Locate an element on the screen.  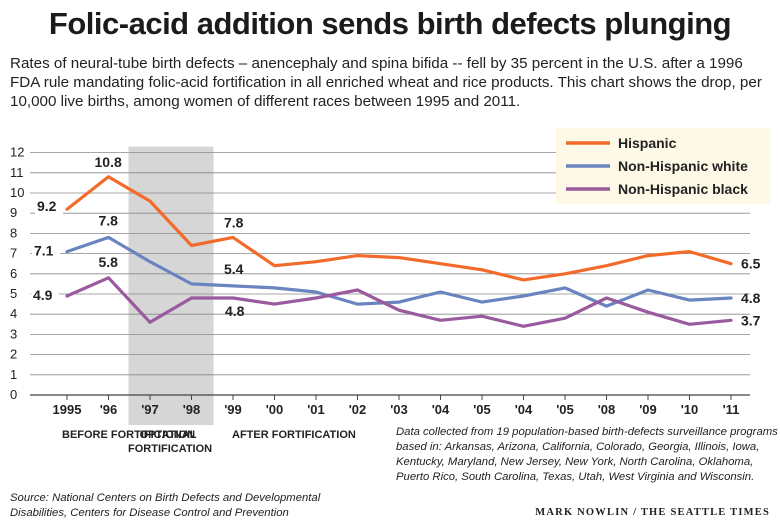
x-tick-label: '97 is located at coordinates (150, 409).